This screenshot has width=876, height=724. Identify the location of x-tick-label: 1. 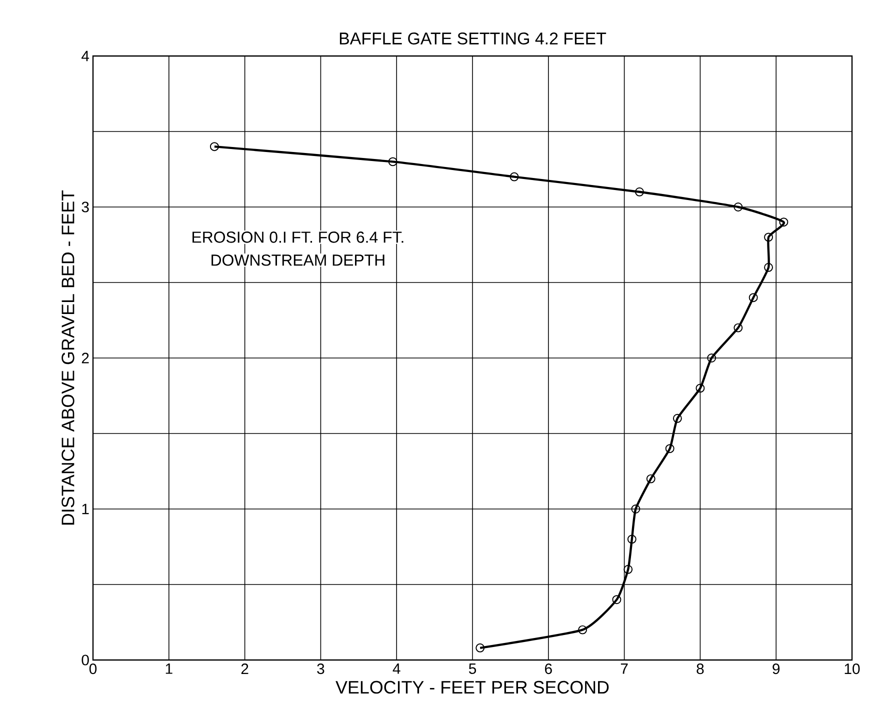
(169, 669).